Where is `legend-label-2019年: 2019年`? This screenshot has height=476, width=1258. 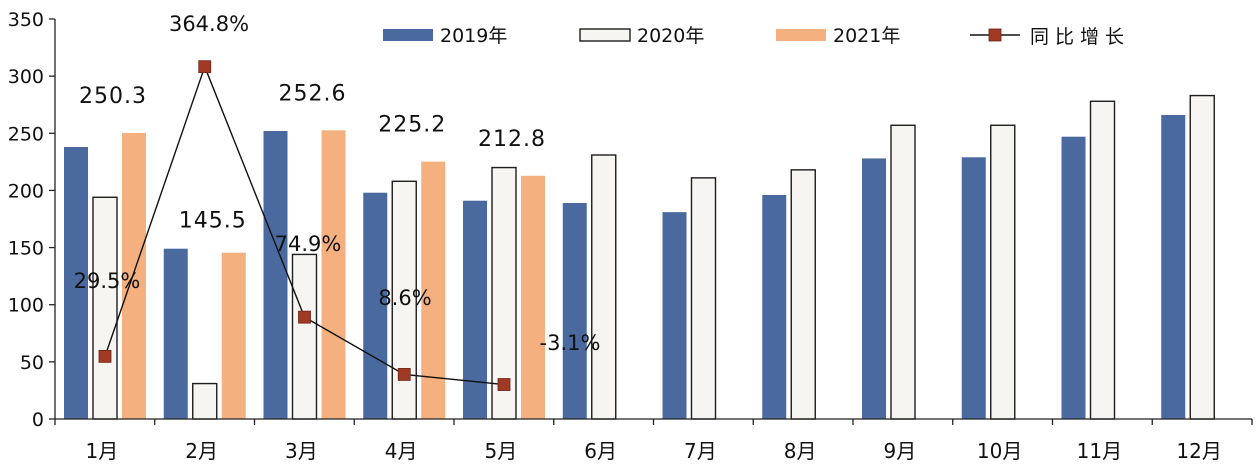 legend-label-2019年: 2019年 is located at coordinates (473, 36).